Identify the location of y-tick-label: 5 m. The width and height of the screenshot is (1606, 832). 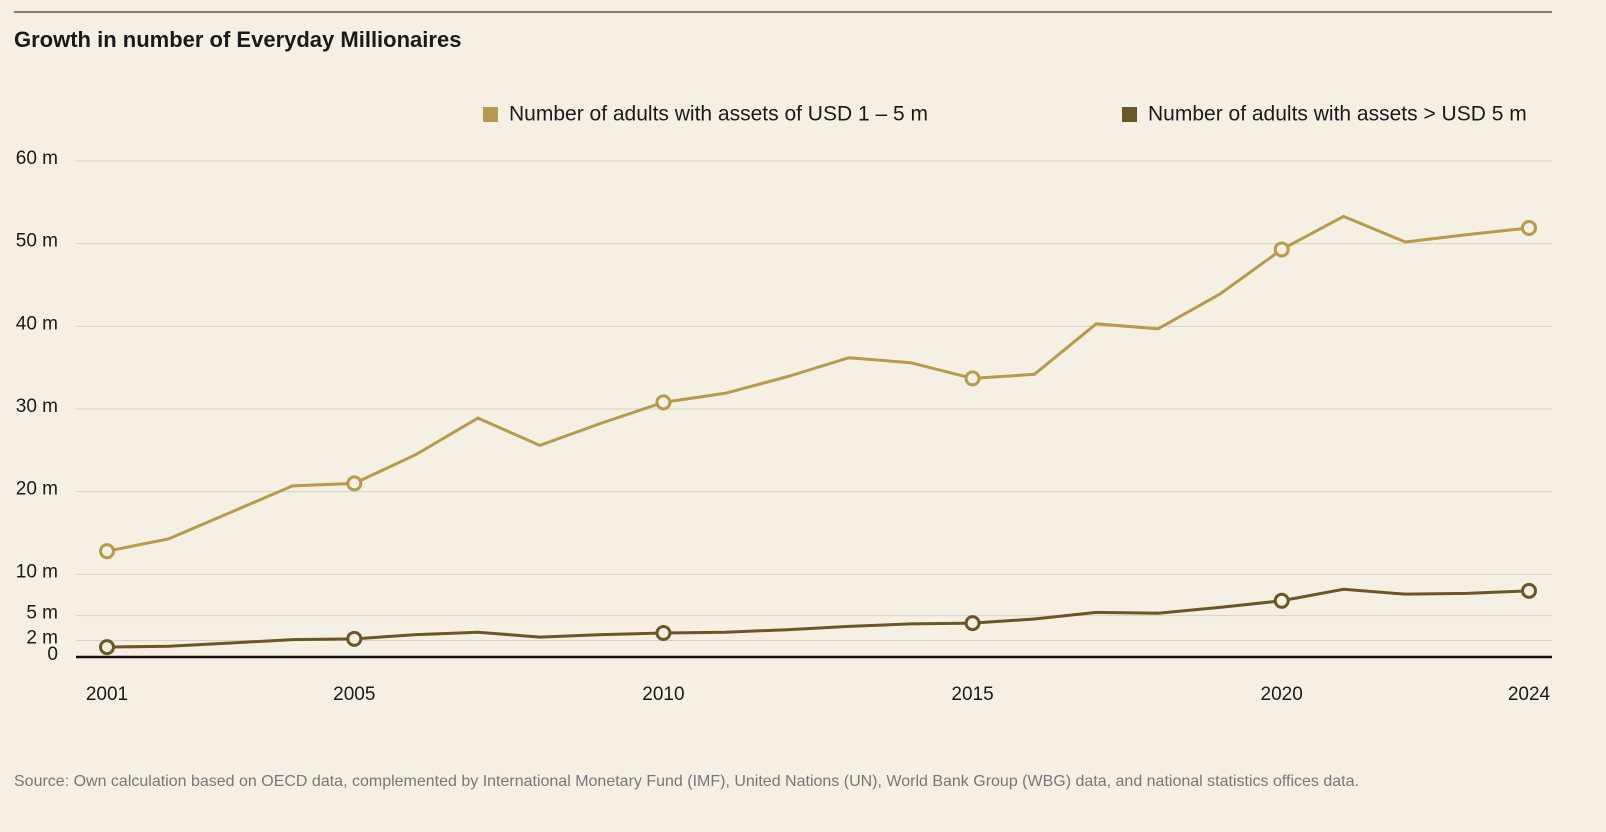
(42, 613).